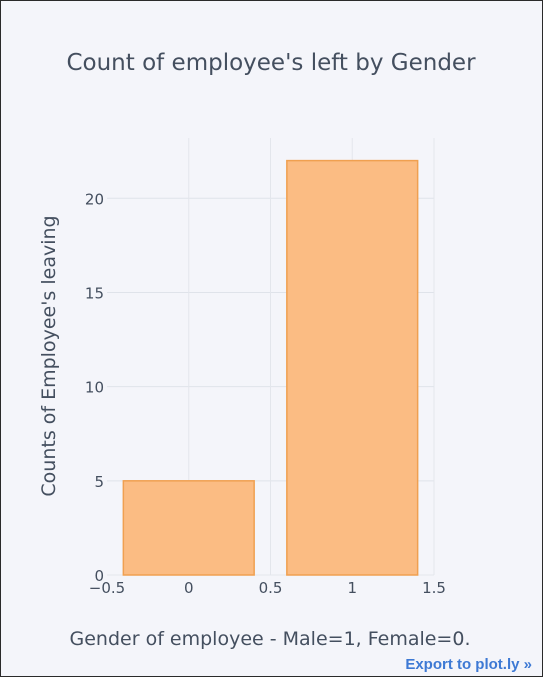 This screenshot has width=543, height=677. What do you see at coordinates (107, 588) in the screenshot?
I see `x-tick-label: −0.5` at bounding box center [107, 588].